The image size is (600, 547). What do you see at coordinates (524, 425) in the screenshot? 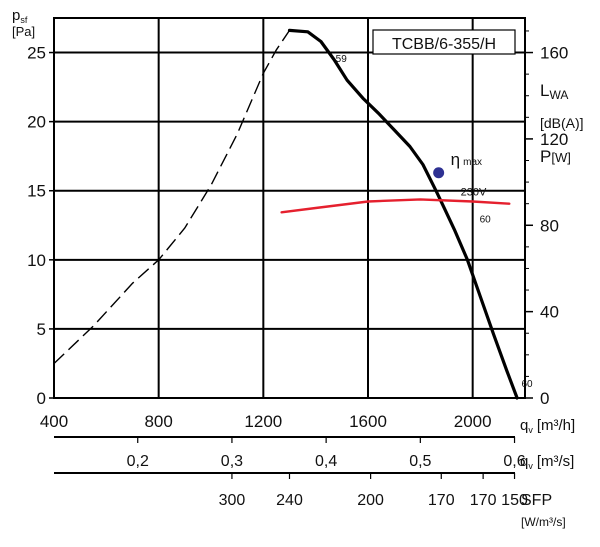
I see `x-axis-label-q: q` at bounding box center [524, 425].